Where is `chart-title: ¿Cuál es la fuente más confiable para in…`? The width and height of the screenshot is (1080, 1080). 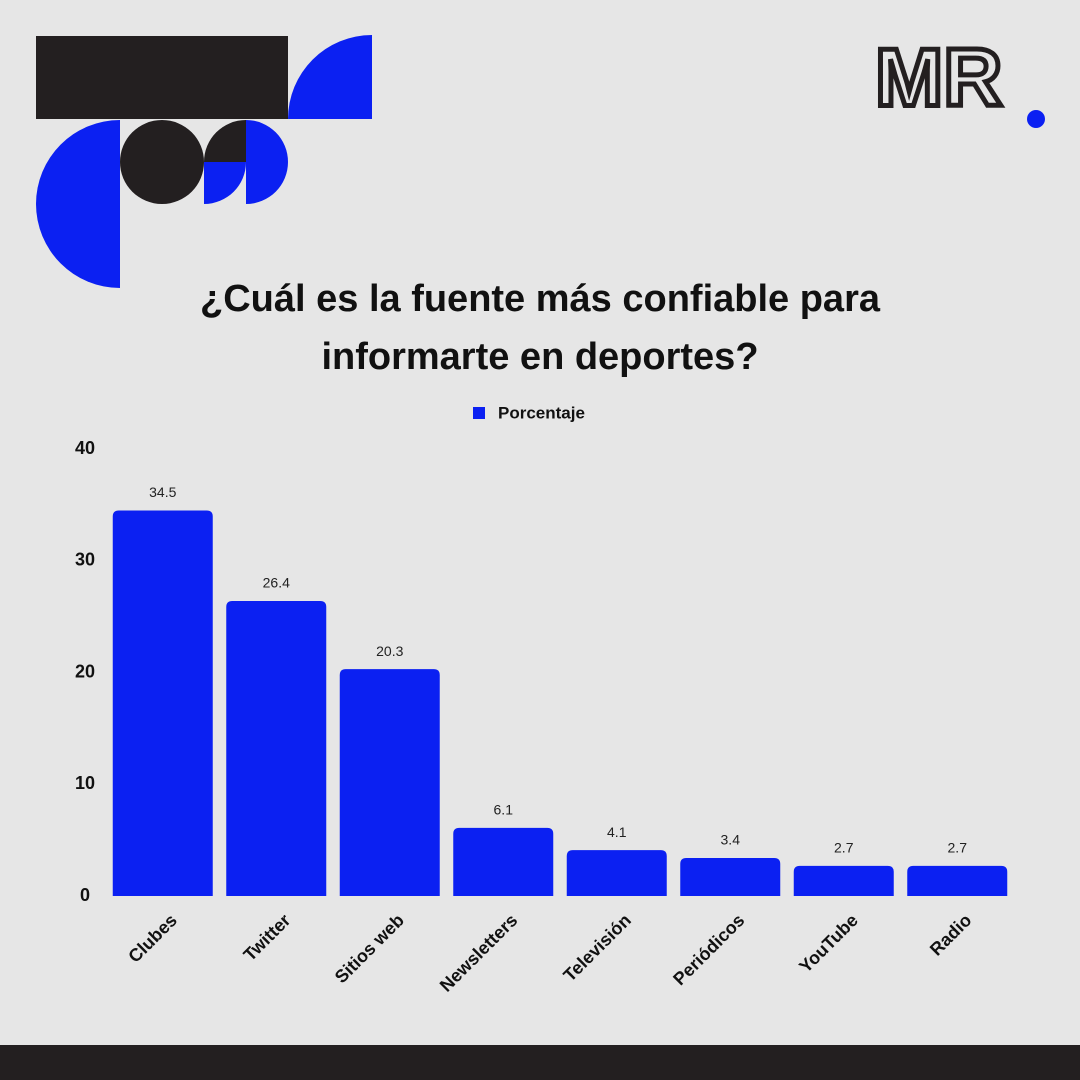
chart-title: ¿Cuál es la fuente más confiable para in… is located at coordinates (540, 328).